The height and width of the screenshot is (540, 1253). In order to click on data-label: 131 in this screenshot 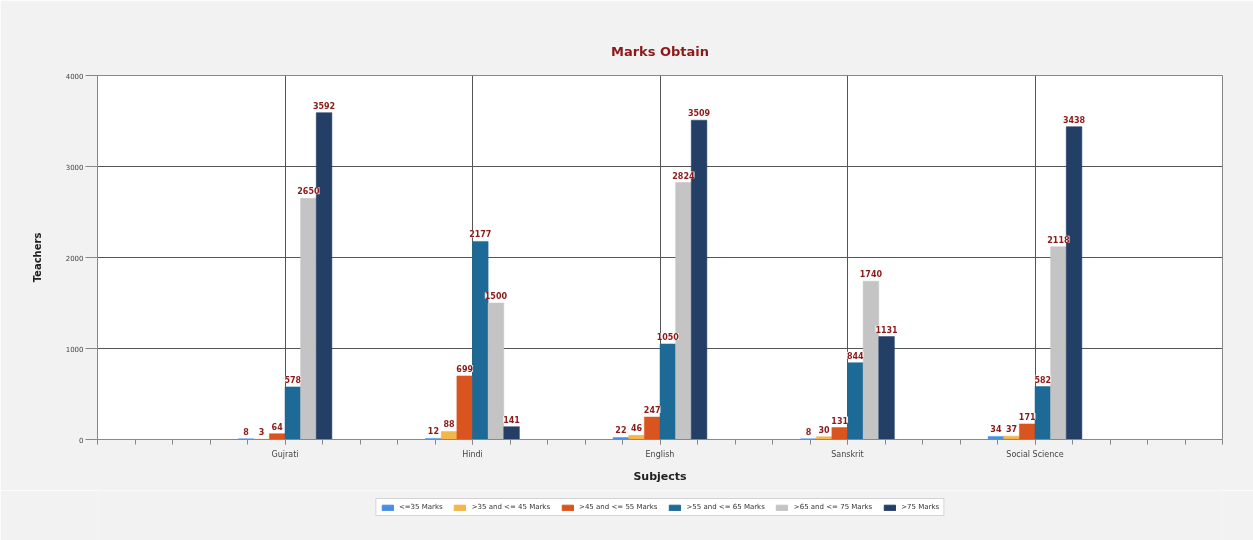, I will do `click(840, 421)`.